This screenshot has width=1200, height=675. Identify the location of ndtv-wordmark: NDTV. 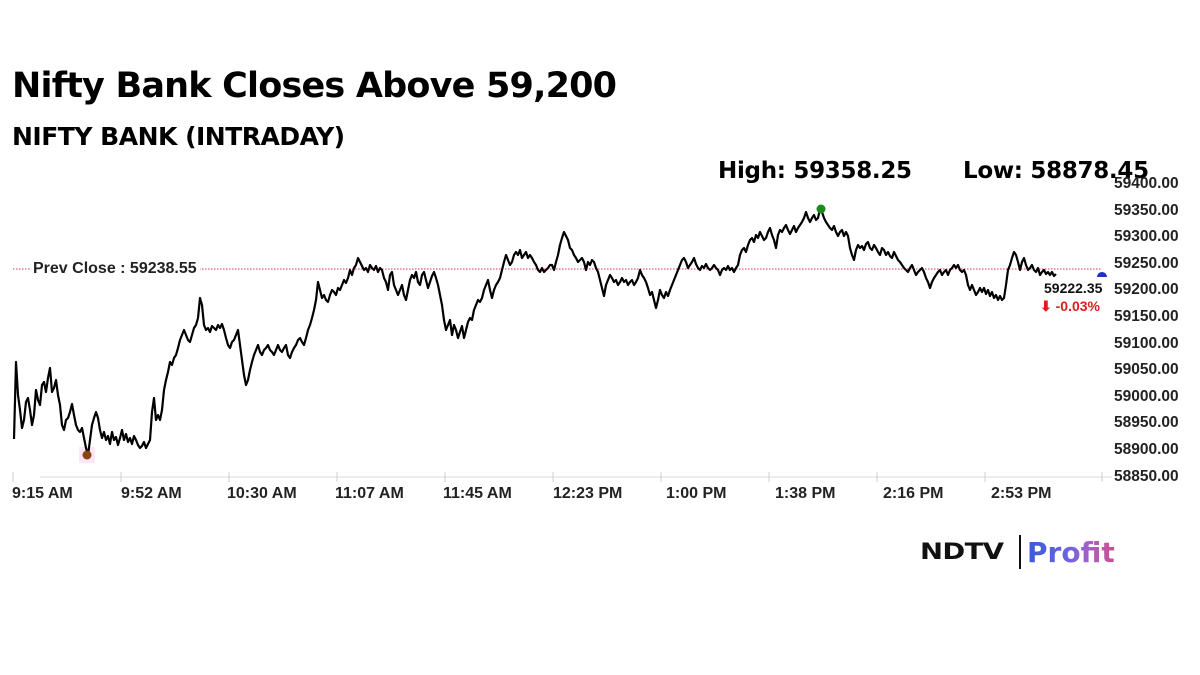
(962, 552).